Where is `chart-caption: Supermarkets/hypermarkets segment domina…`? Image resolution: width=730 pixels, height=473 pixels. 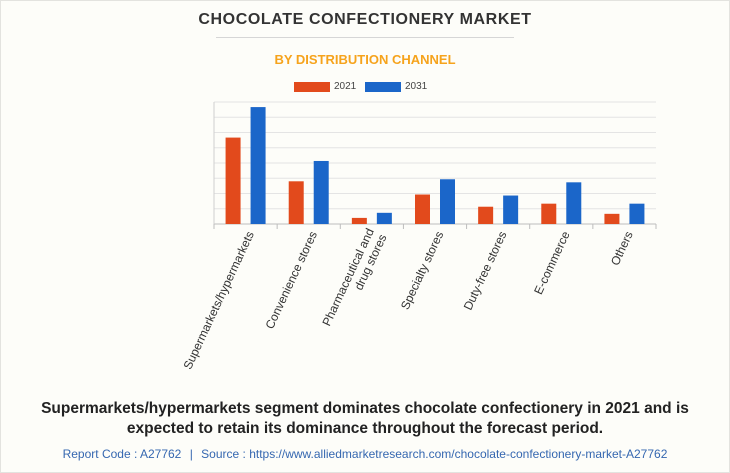
chart-caption: Supermarkets/hypermarkets segment domina… is located at coordinates (365, 418).